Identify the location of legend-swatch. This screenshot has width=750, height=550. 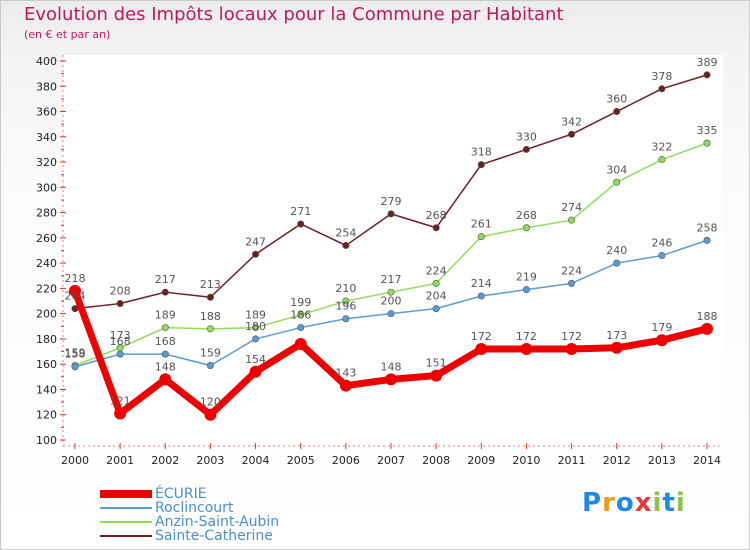
(126, 494).